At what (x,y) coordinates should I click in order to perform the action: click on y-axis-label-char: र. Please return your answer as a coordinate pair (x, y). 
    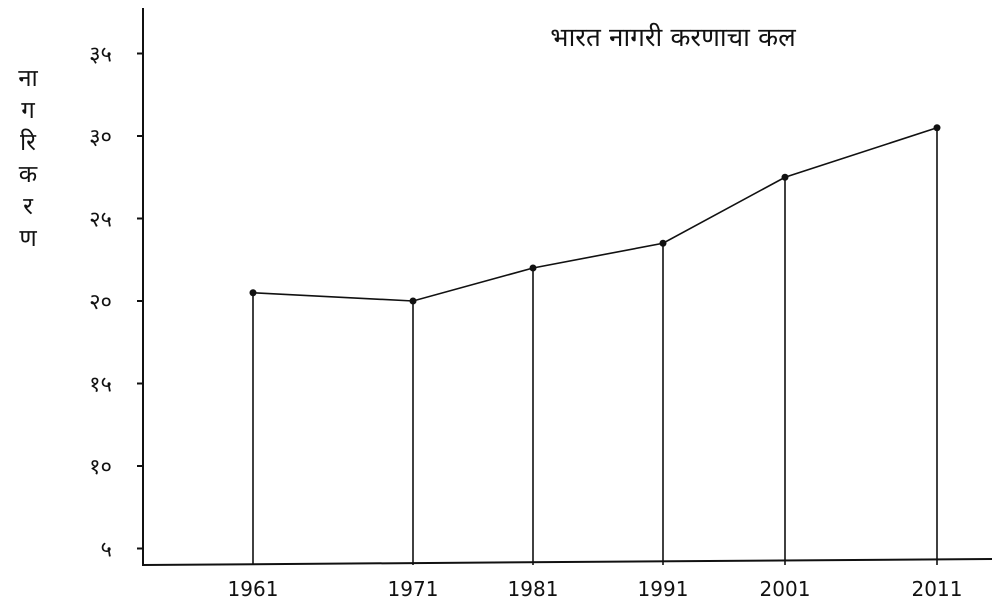
    Looking at the image, I should click on (28, 206).